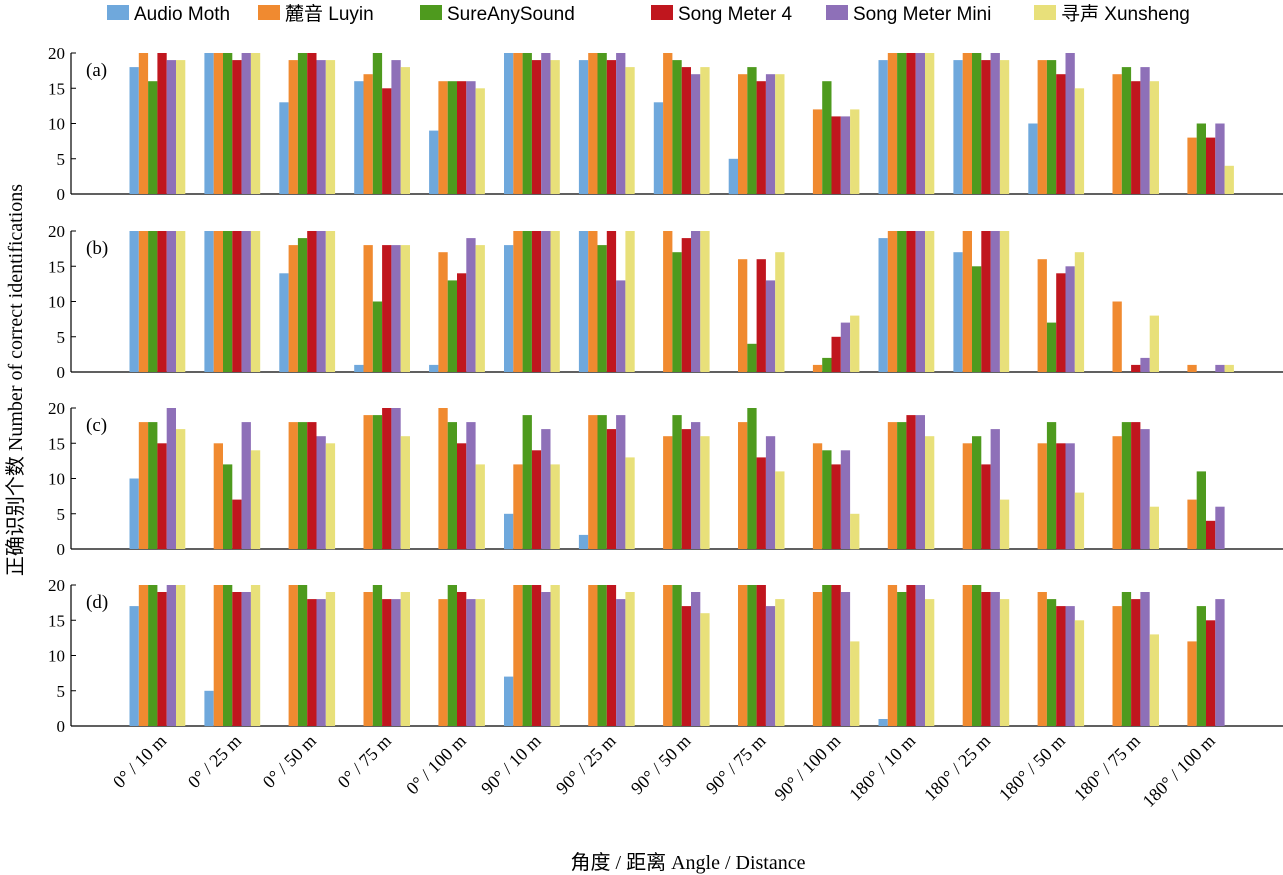 This screenshot has height=875, width=1283. I want to click on panel-label: (d), so click(97, 602).